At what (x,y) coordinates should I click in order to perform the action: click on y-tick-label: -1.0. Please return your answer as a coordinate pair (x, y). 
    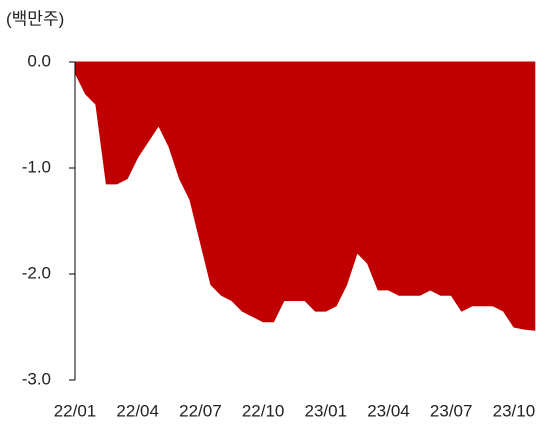
    Looking at the image, I should click on (36, 166).